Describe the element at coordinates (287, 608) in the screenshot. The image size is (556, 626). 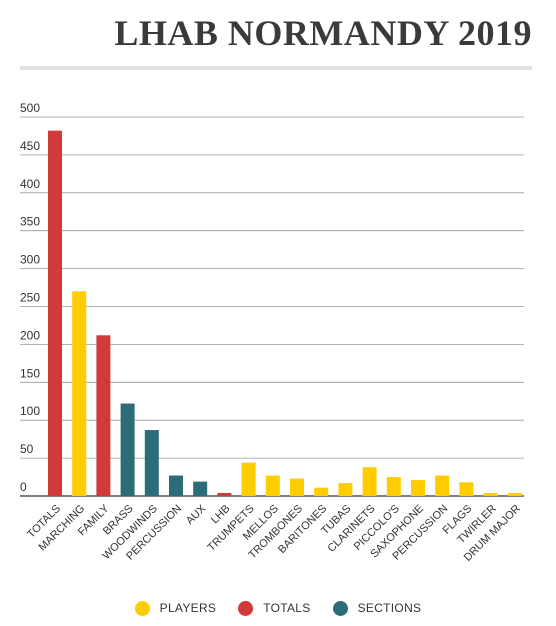
I see `legend-label: TOTALS` at that location.